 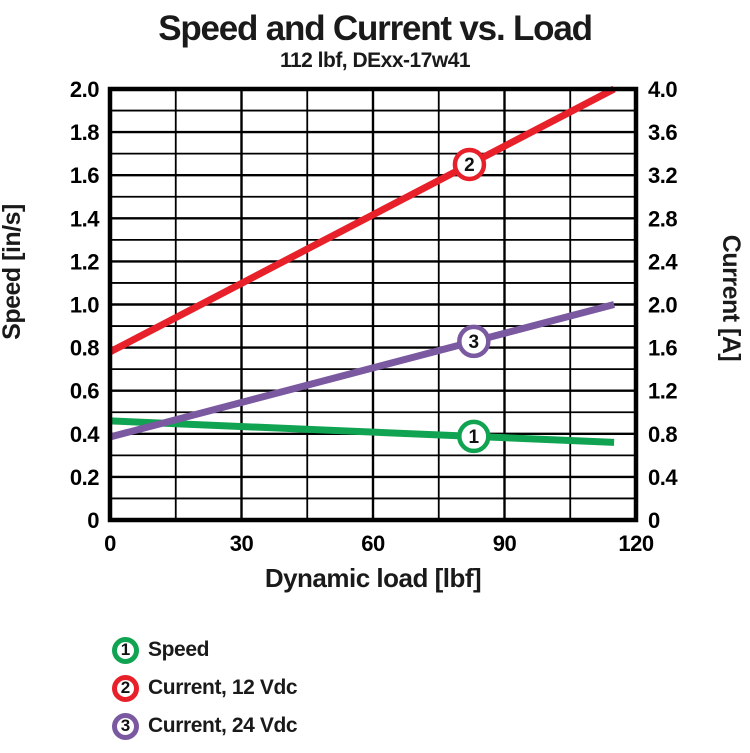 I want to click on y-right-tick-label: 4.0, so click(x=662, y=89).